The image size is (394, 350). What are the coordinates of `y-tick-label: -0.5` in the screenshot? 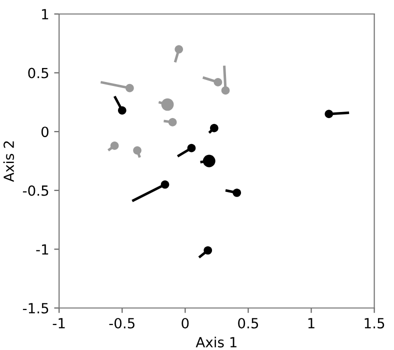 It's located at (35, 190).